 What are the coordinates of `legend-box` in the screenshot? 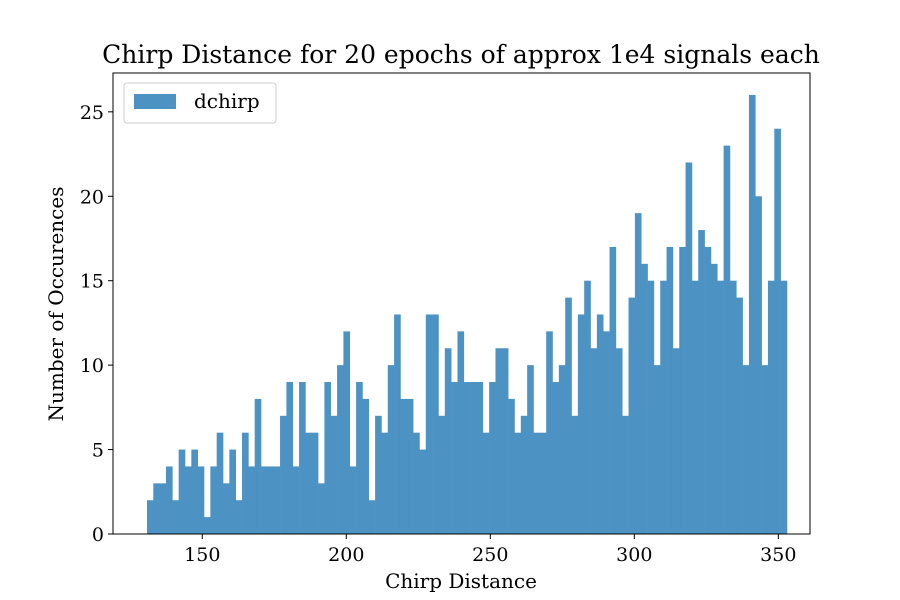 It's located at (200, 103).